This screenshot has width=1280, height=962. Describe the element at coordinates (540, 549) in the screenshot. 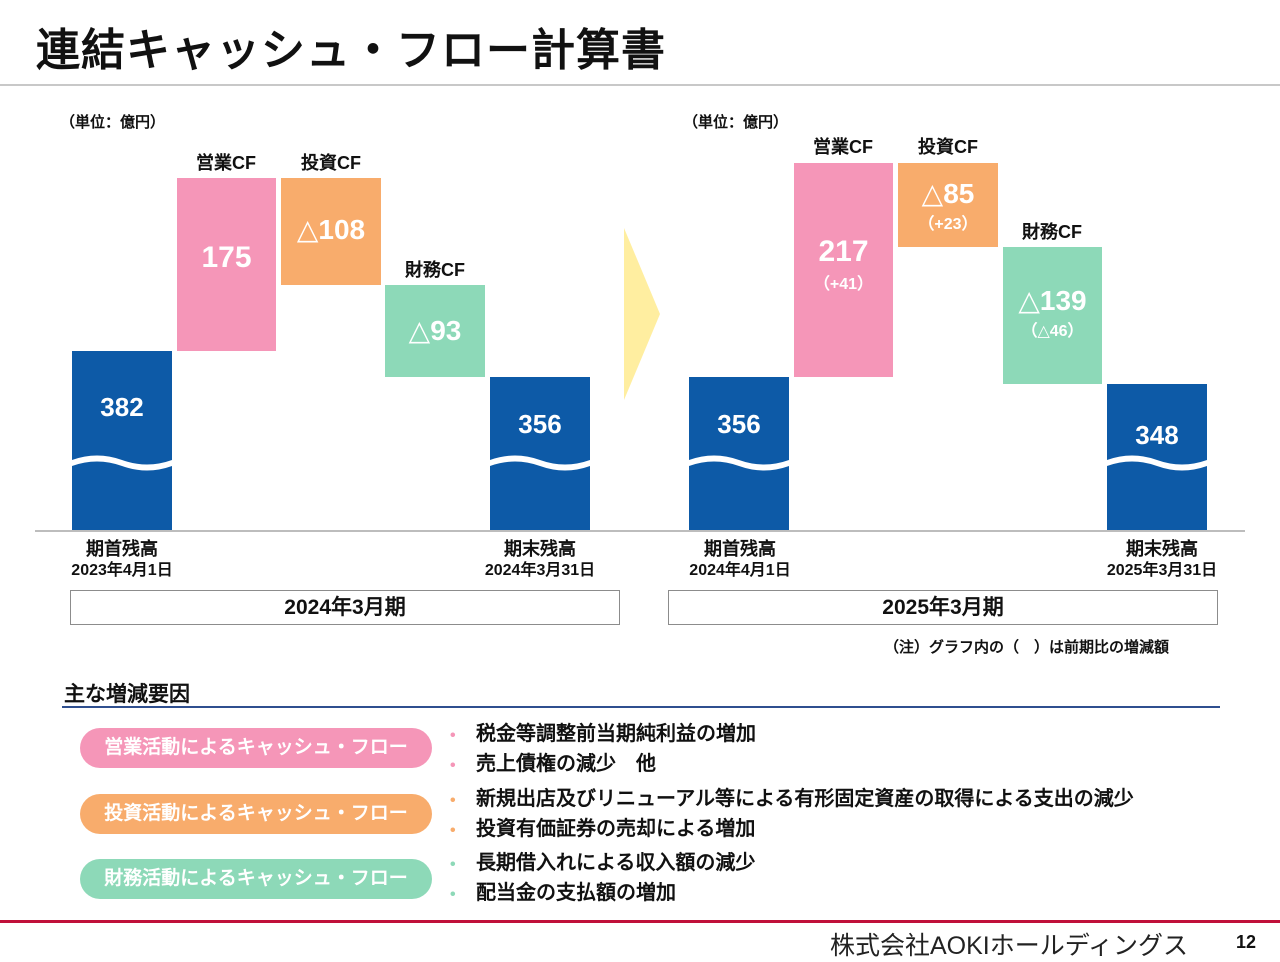

I see `left-end-label-line1: 期末残高` at that location.